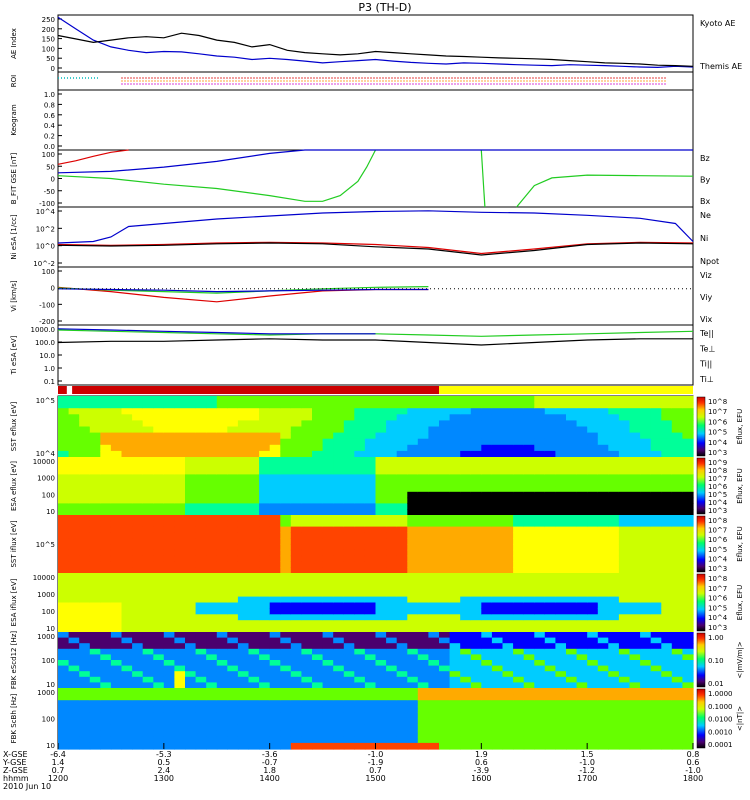 Image resolution: width=750 pixels, height=800 pixels. What do you see at coordinates (706, 297) in the screenshot?
I see `legend-vi: Viy` at bounding box center [706, 297].